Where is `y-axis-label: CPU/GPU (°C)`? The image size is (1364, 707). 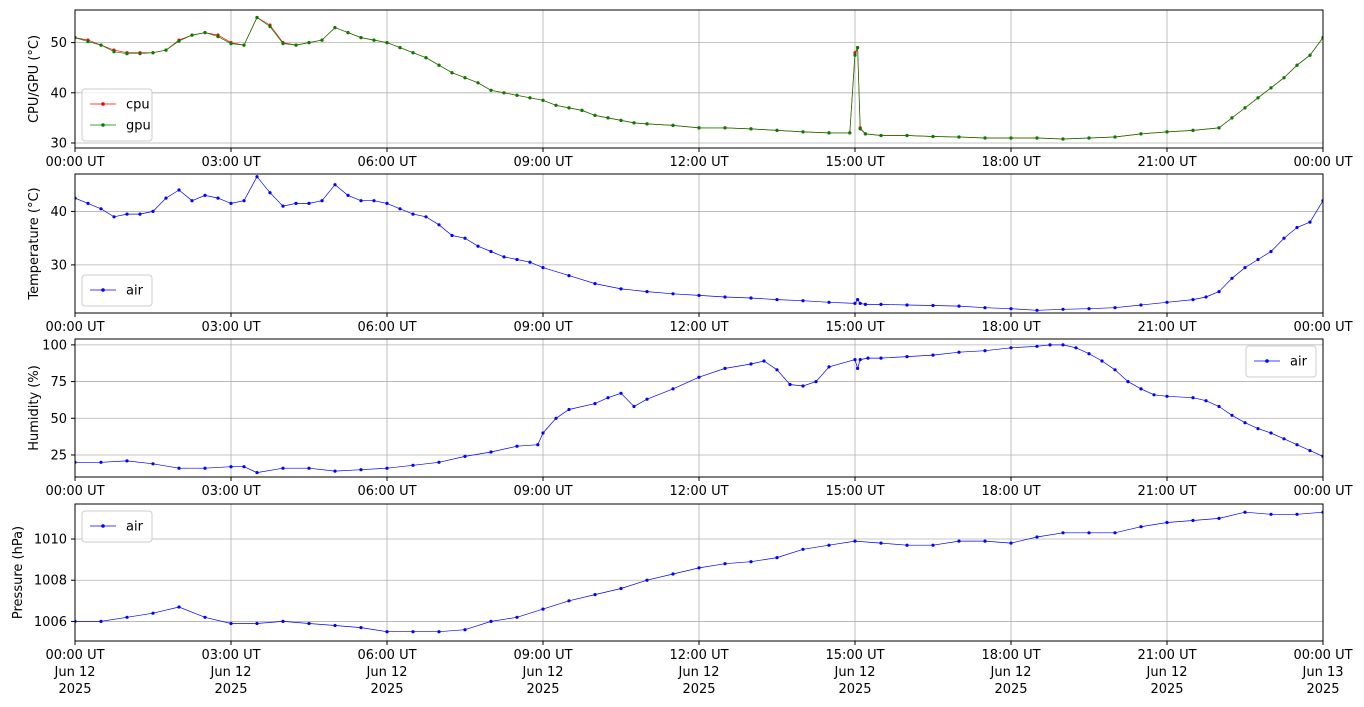
y-axis-label: CPU/GPU (°C) is located at coordinates (34, 79).